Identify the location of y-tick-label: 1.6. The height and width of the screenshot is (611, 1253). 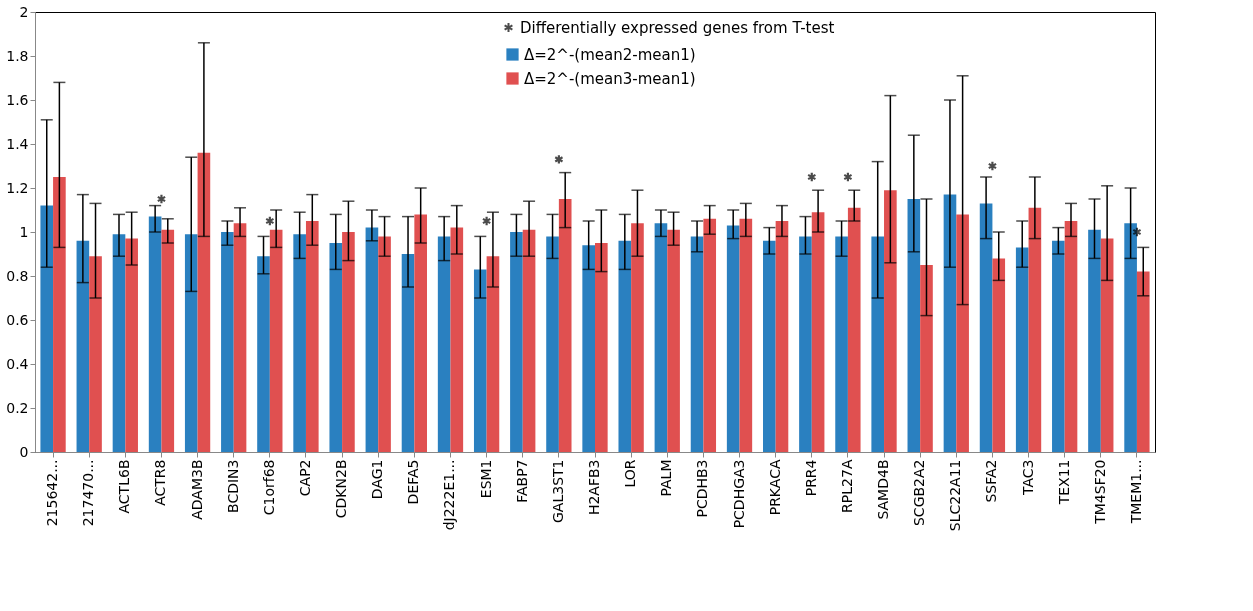
(17, 99).